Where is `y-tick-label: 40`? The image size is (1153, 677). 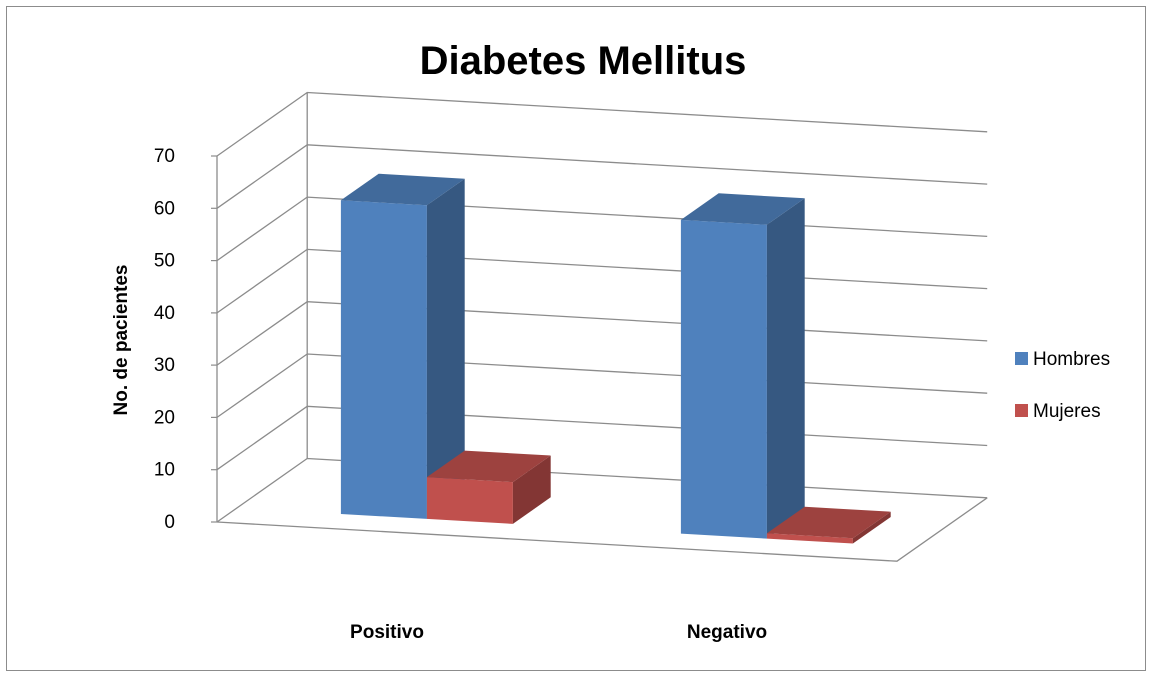 y-tick-label: 40 is located at coordinates (164, 313).